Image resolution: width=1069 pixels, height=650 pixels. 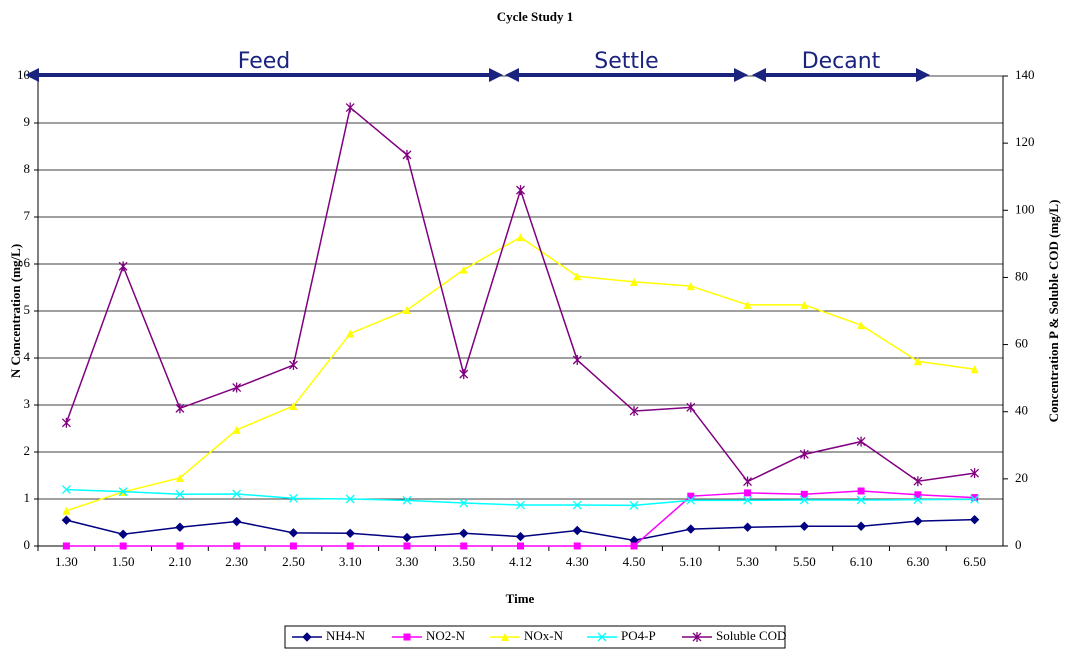 I want to click on x-tick-label: 2.50, so click(x=293, y=561).